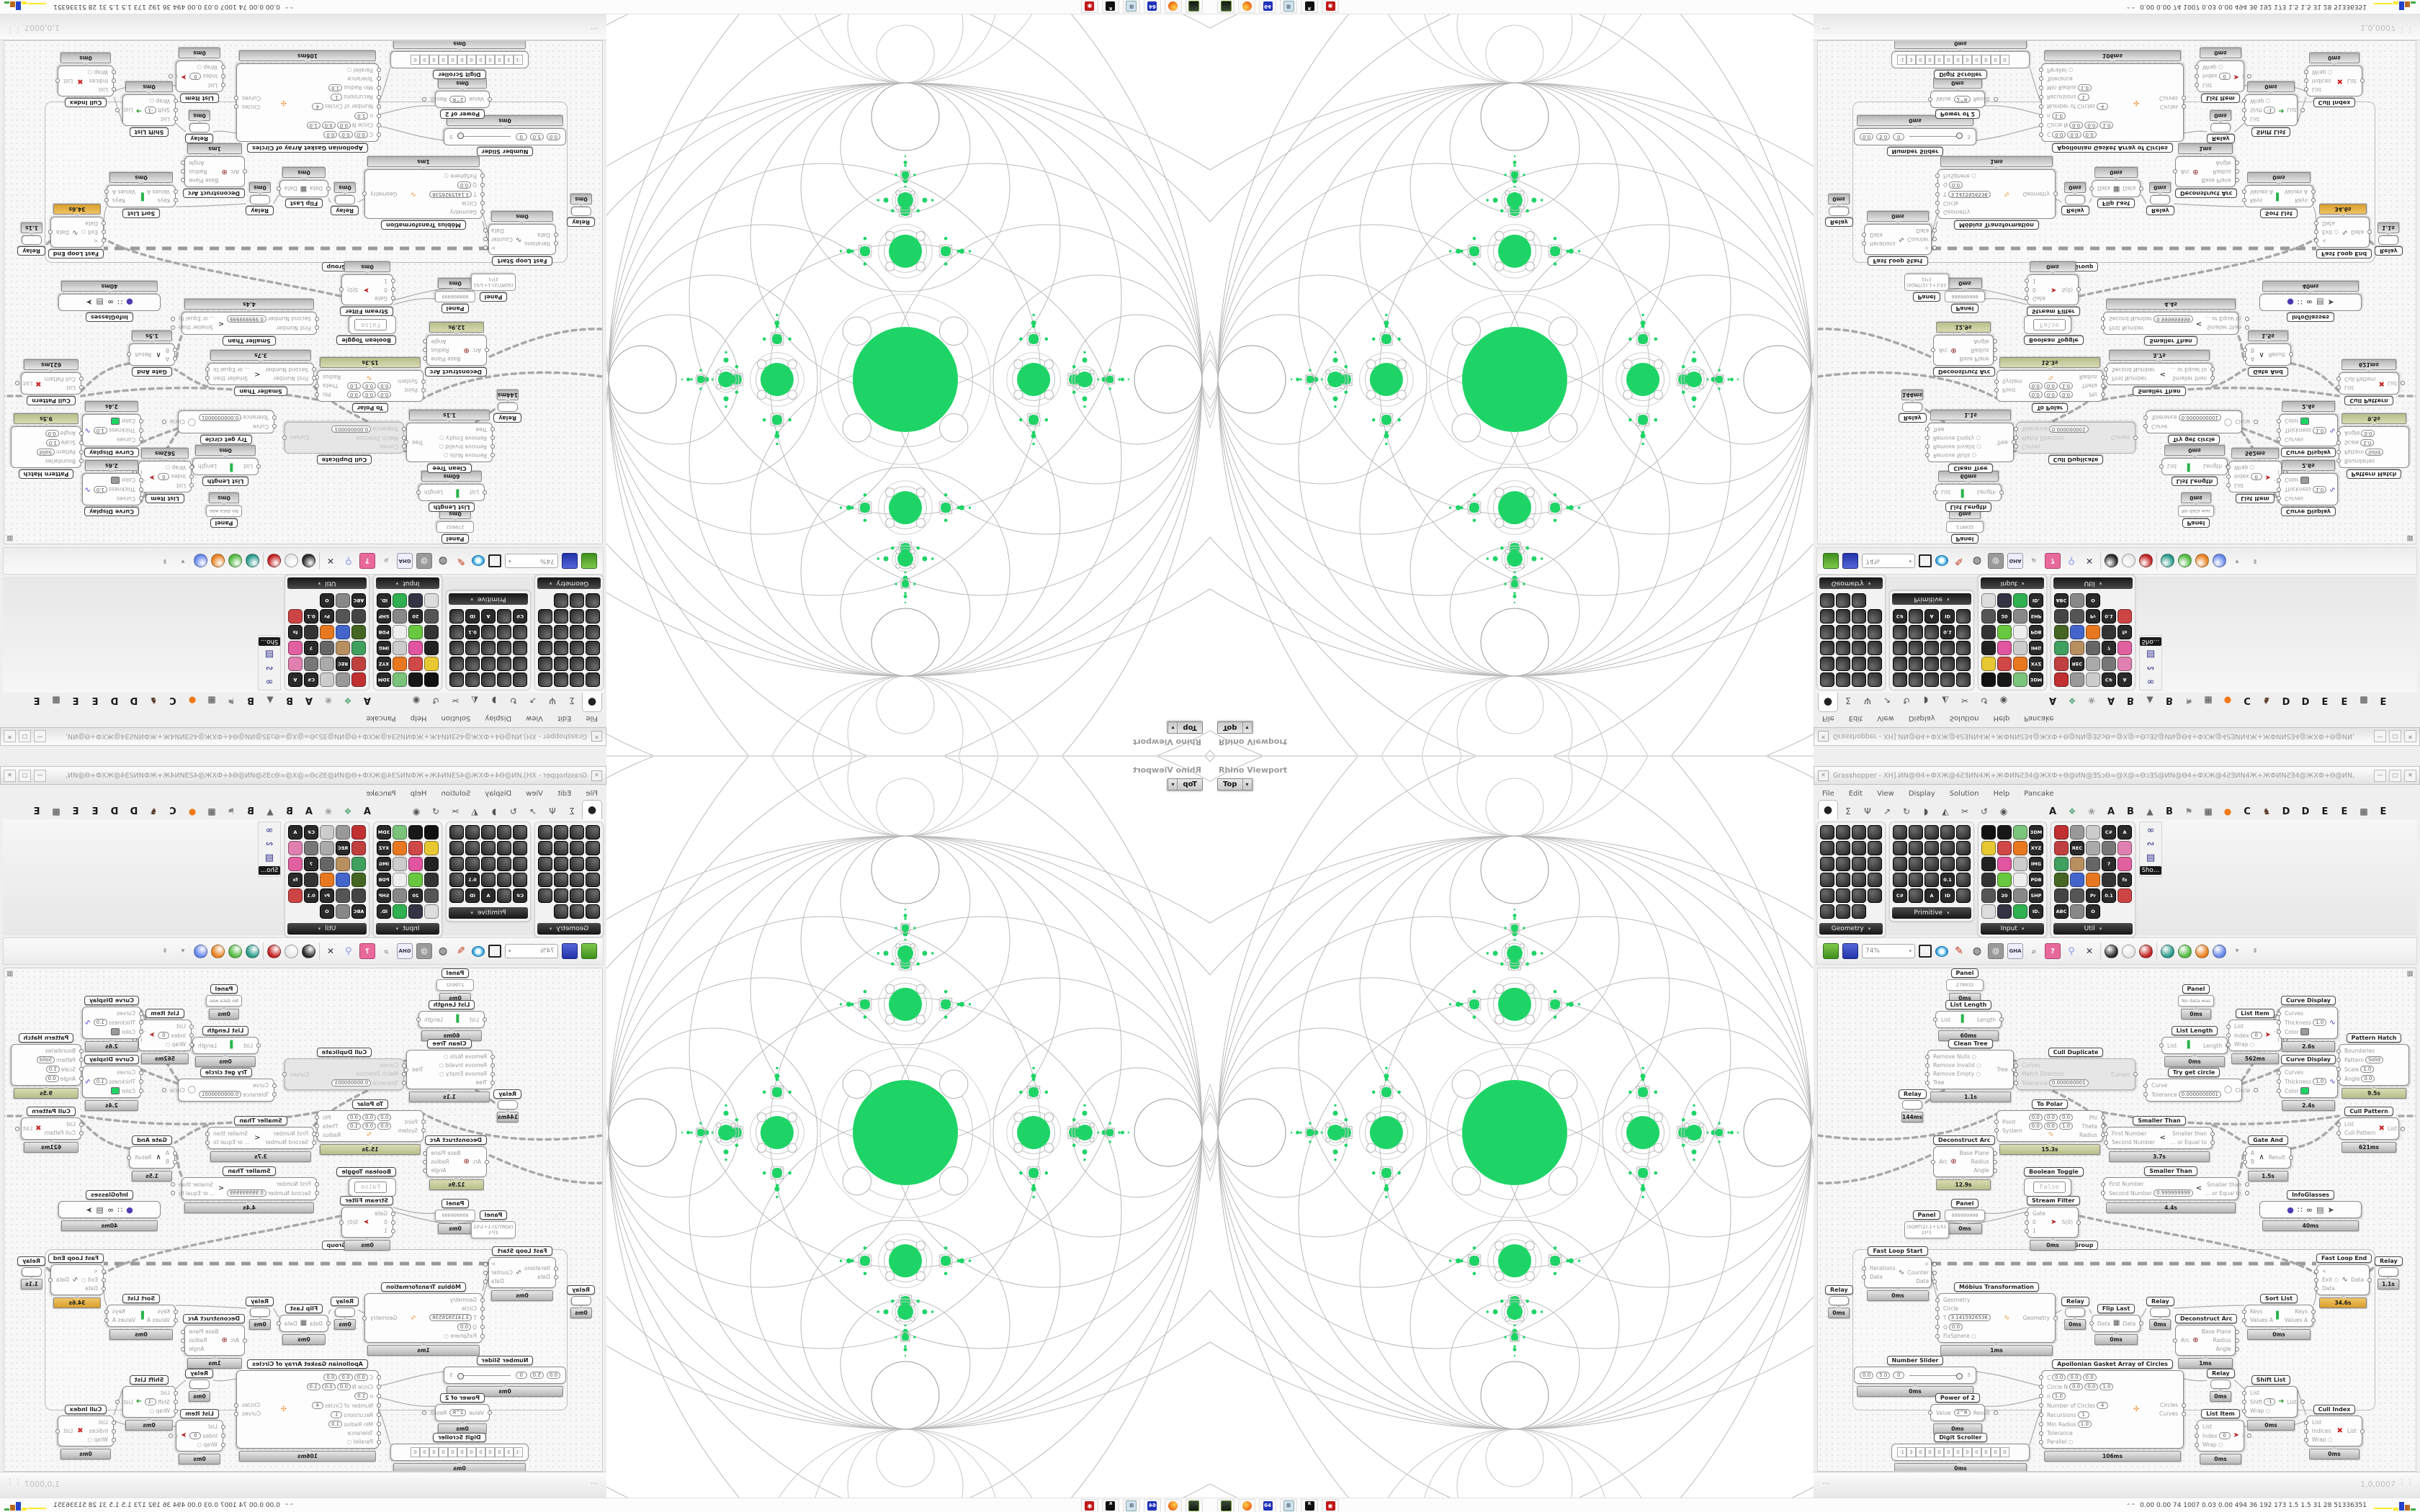 The width and height of the screenshot is (2420, 1512). What do you see at coordinates (2112, 1364) in the screenshot?
I see `node-label: Apollonian Gasket Array of Circles` at bounding box center [2112, 1364].